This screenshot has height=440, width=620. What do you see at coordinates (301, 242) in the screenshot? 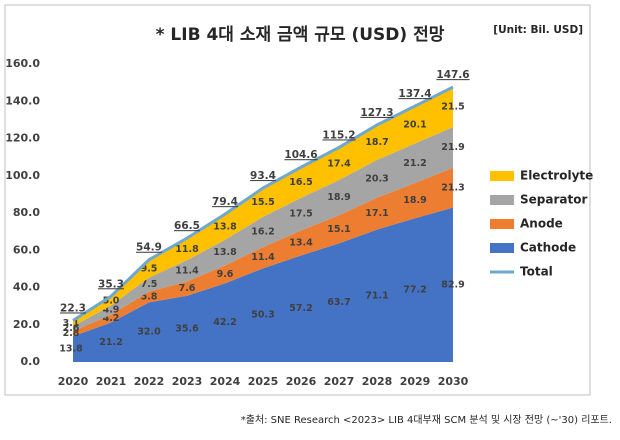
I see `data-label: 13.4` at bounding box center [301, 242].